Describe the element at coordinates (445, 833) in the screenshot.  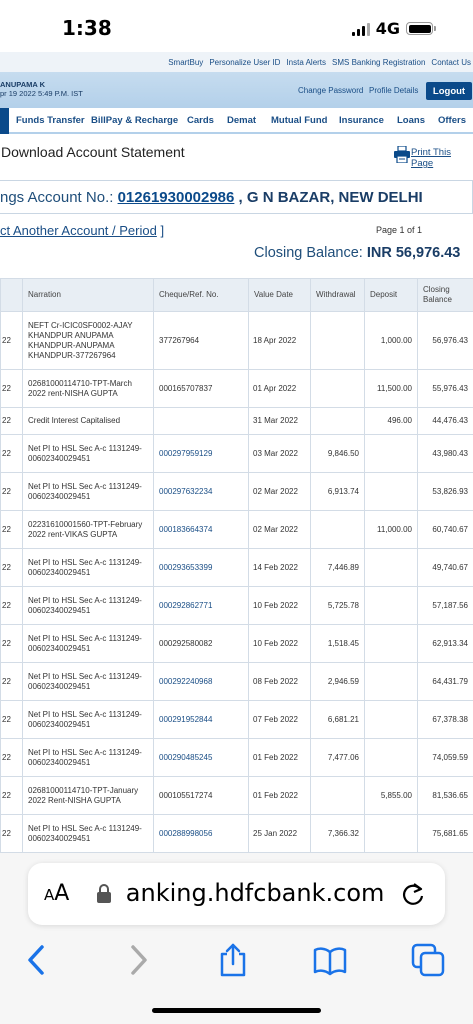
I see `cell-closing-balance: 75,681.65` at that location.